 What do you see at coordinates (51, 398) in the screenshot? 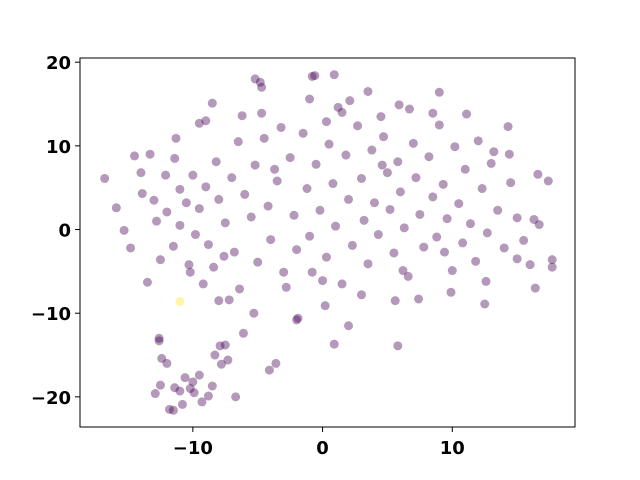
I see `y-tick-label: −20` at bounding box center [51, 398].